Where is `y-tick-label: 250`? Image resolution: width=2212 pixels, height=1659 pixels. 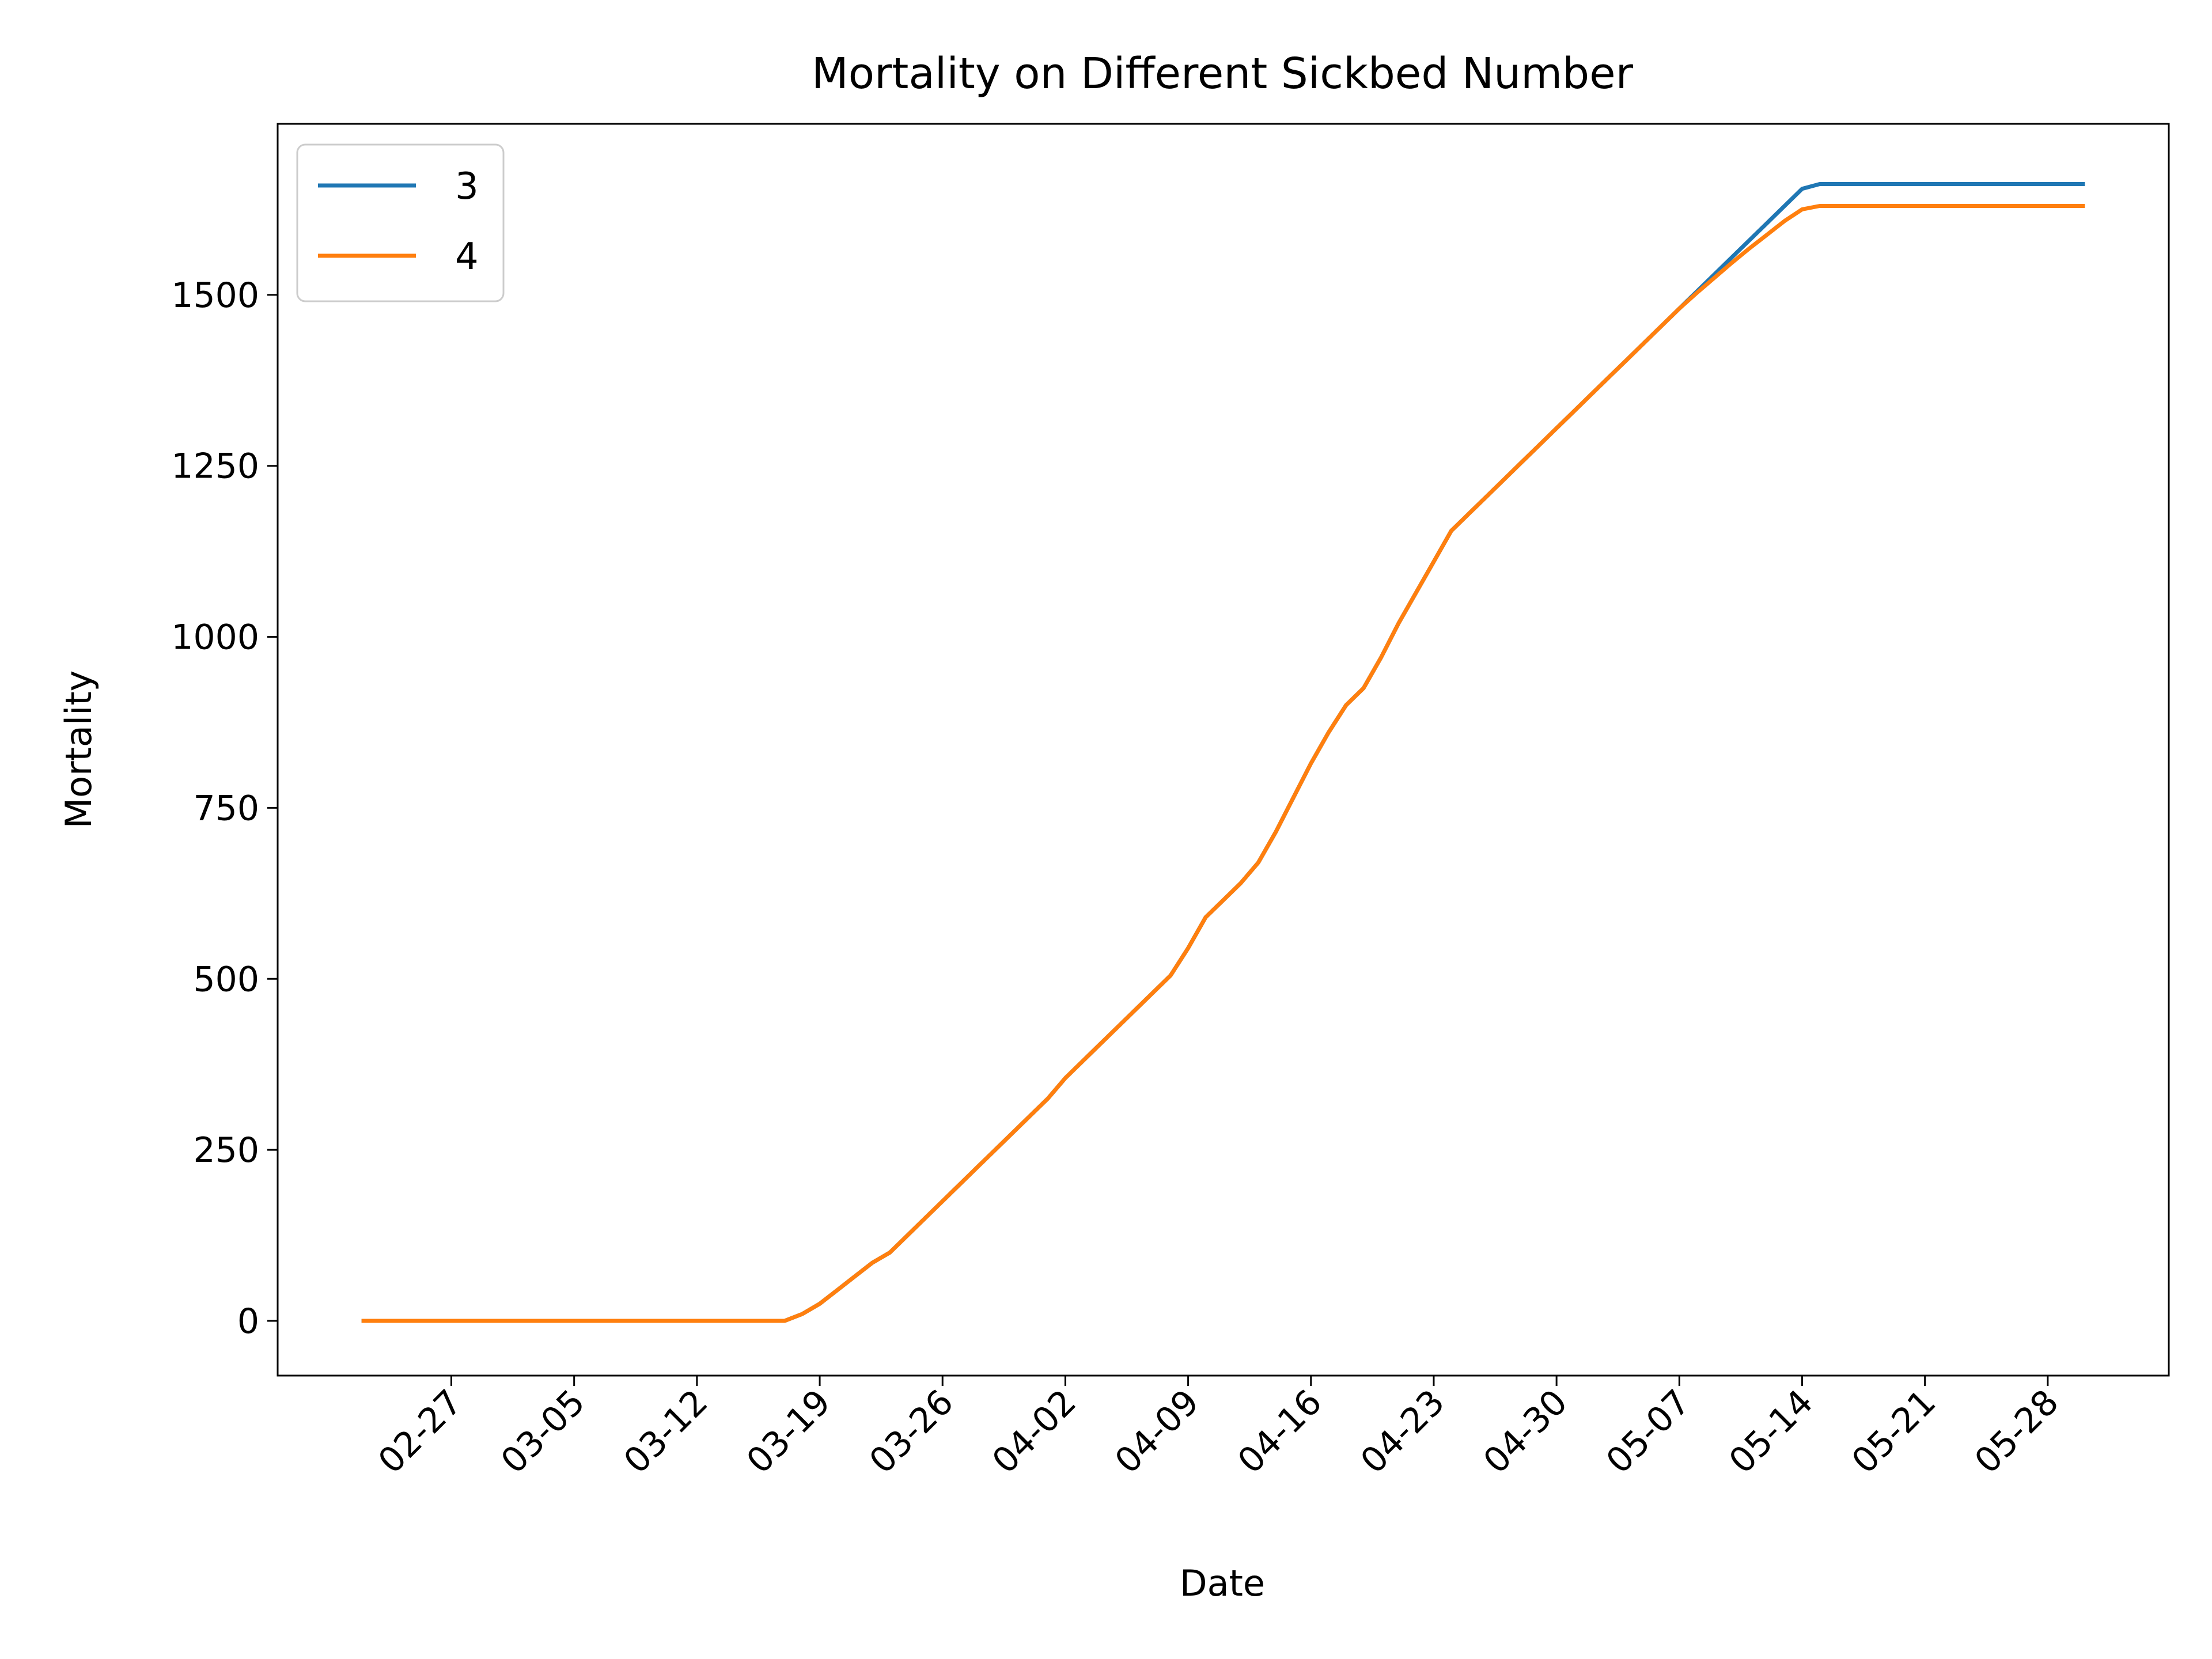 y-tick-label: 250 is located at coordinates (226, 1150).